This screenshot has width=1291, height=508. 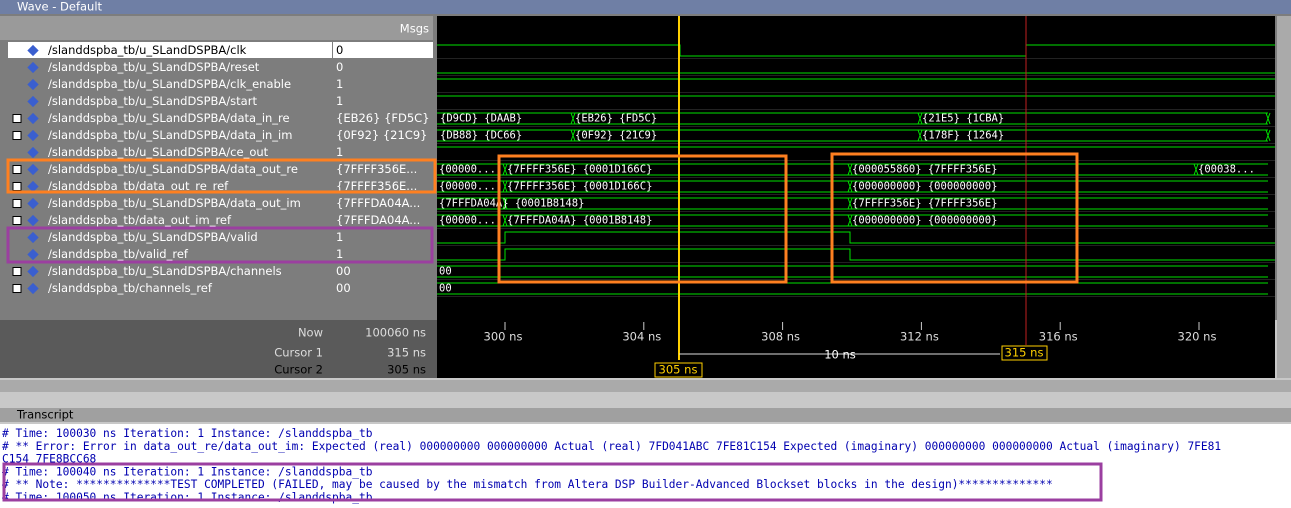 What do you see at coordinates (924, 204) in the screenshot?
I see `bus-label: {7FFFF356E} {7FFFF356E}` at bounding box center [924, 204].